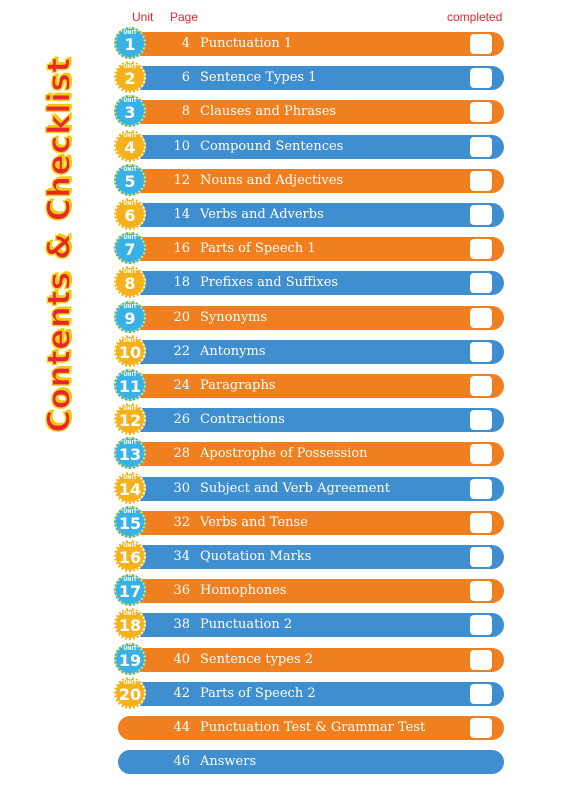  I want to click on unit-title: Paragraphs, so click(238, 385).